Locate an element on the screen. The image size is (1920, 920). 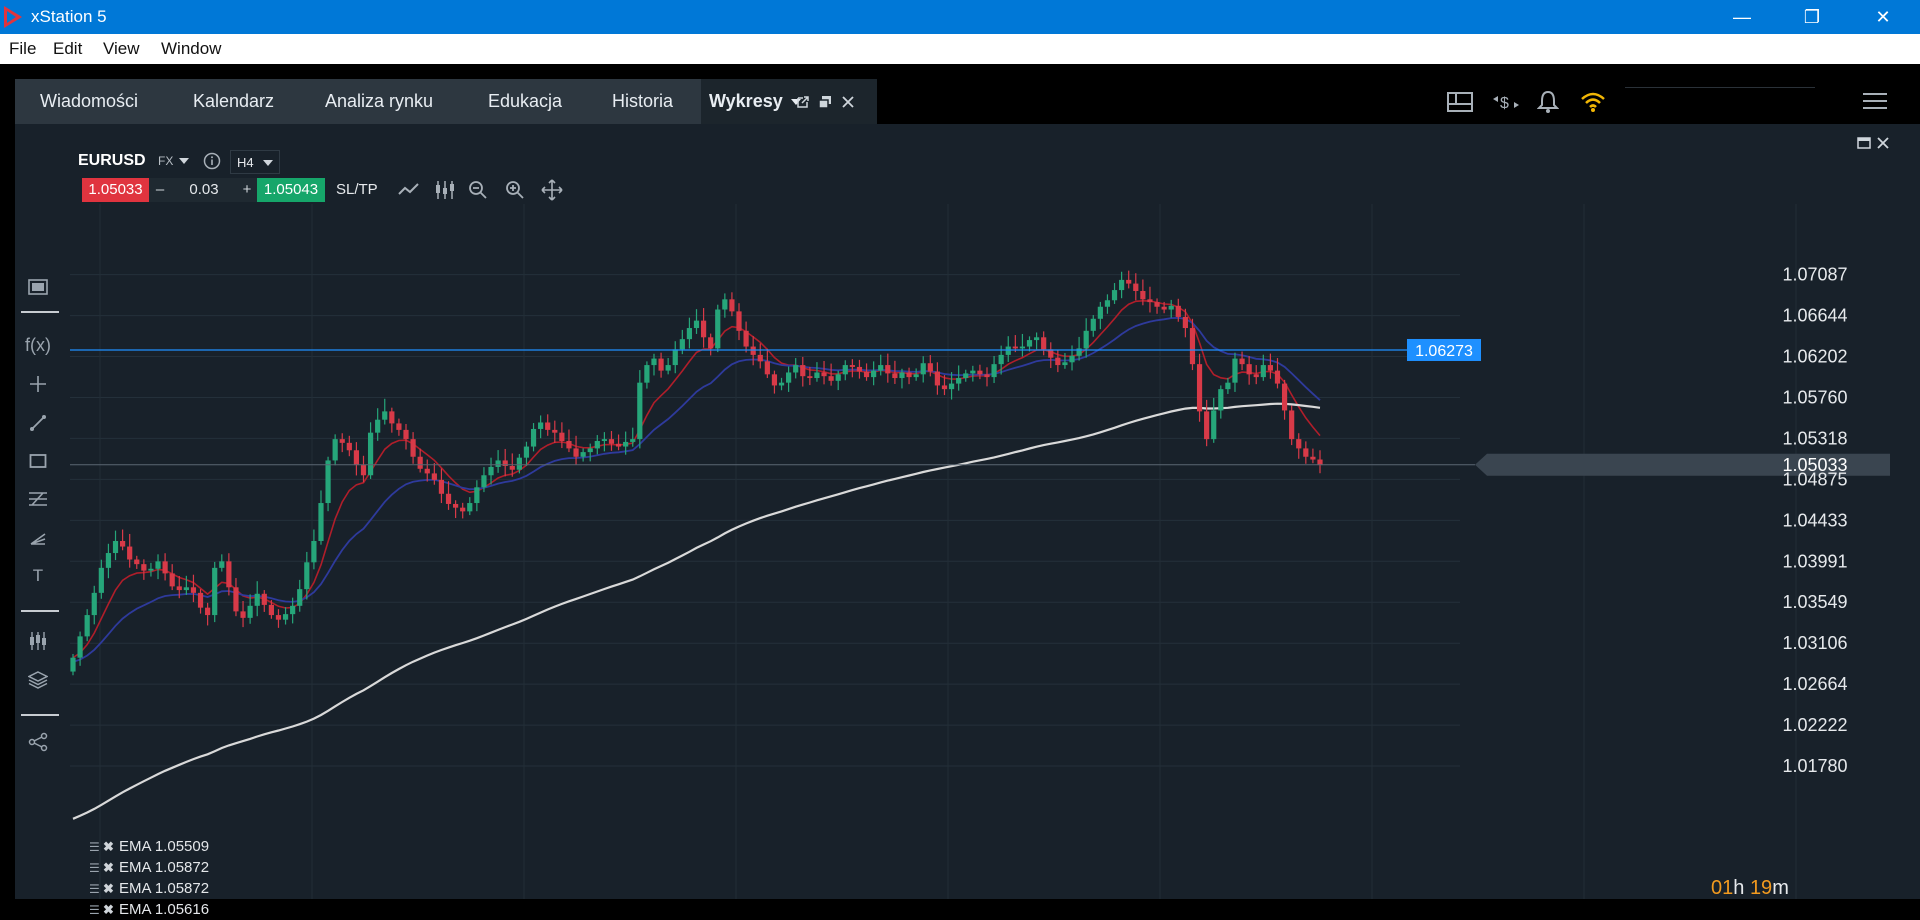
layout-icon is located at coordinates (1460, 102).